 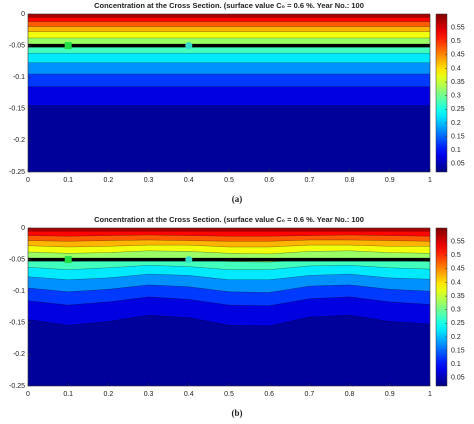 What do you see at coordinates (237, 199) in the screenshot?
I see `caption: (a)` at bounding box center [237, 199].